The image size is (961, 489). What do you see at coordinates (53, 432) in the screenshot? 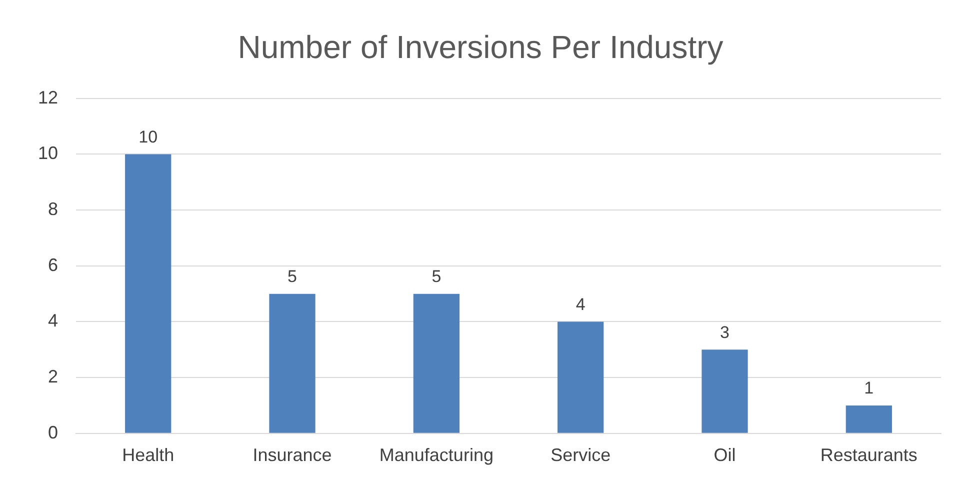
I see `y-tick-label: 0` at bounding box center [53, 432].